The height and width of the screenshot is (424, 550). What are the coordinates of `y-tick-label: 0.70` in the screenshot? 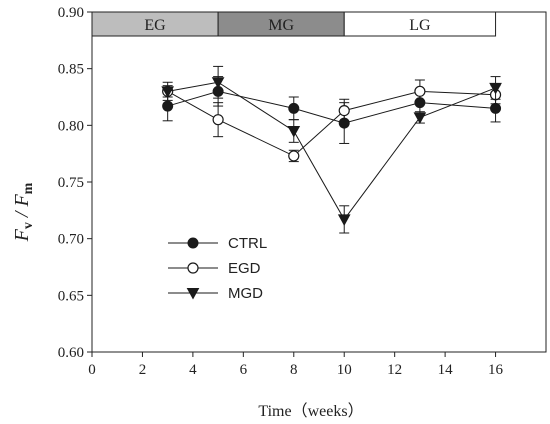 It's located at (71, 240).